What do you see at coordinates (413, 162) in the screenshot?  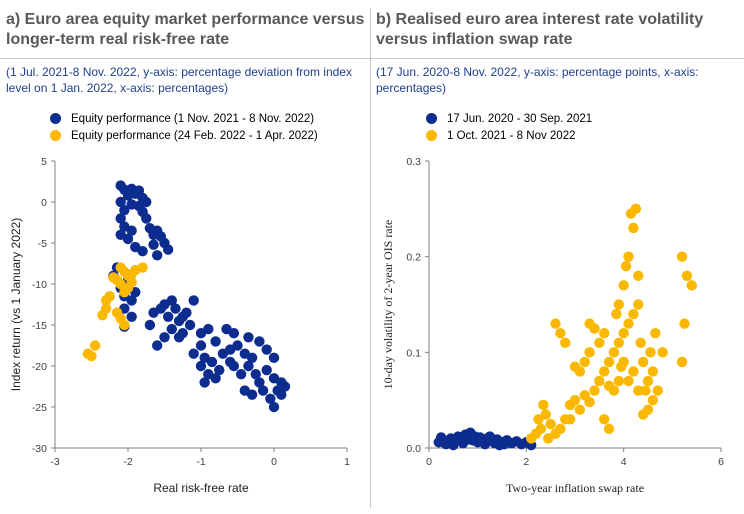 I see `y-tick-label: 0.3` at bounding box center [413, 162].